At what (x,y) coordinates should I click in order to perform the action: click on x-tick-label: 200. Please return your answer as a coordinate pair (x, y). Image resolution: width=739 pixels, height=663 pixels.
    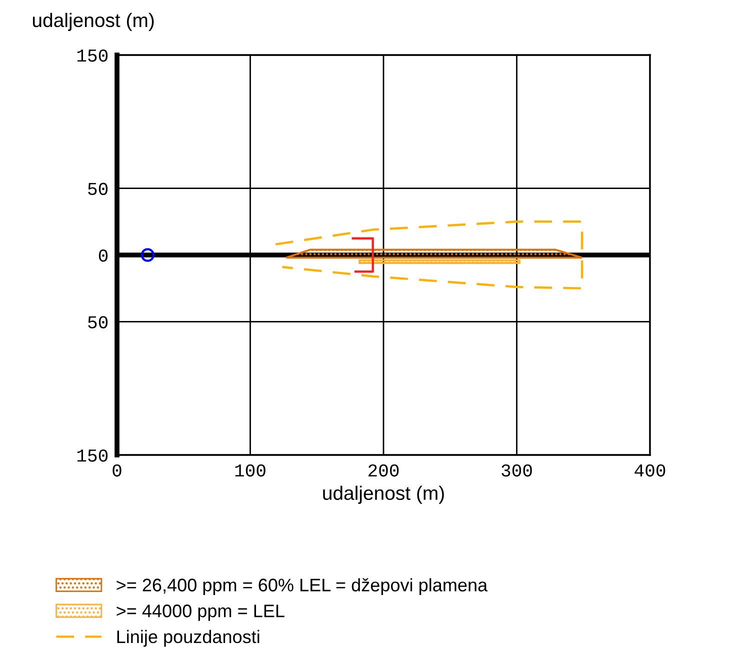
    Looking at the image, I should click on (383, 470).